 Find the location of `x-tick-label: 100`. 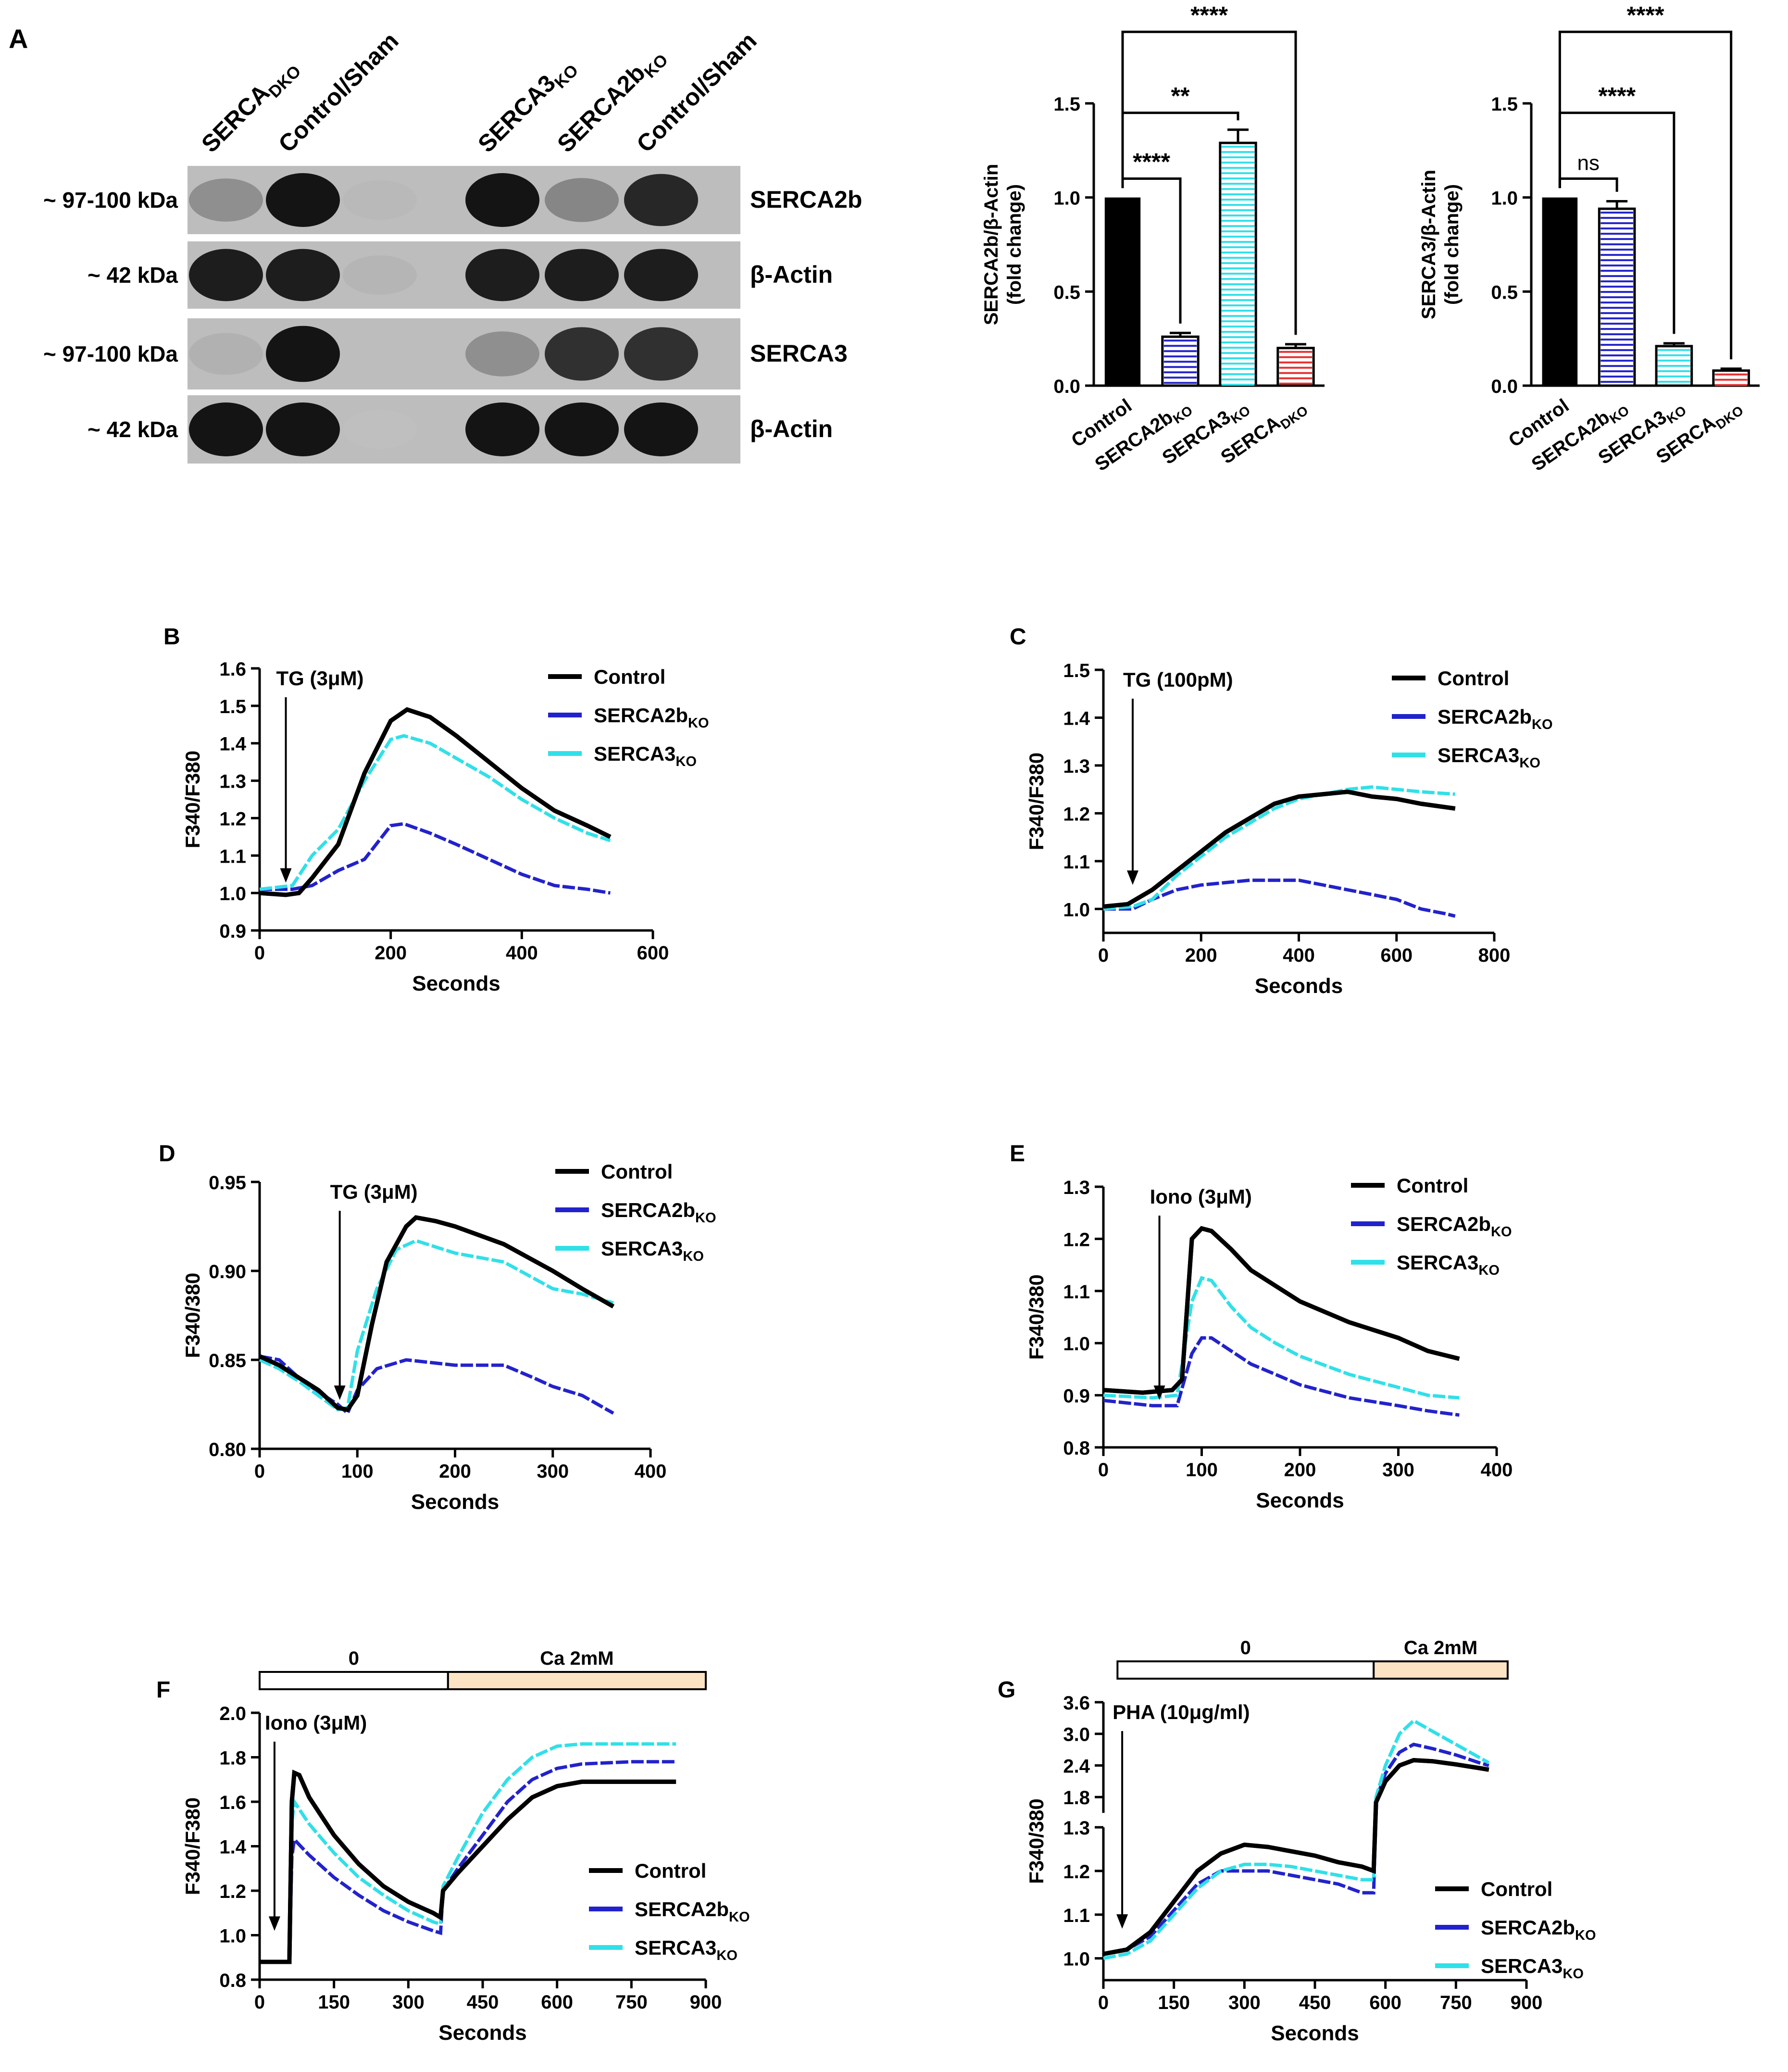

x-tick-label: 100 is located at coordinates (1202, 1470).